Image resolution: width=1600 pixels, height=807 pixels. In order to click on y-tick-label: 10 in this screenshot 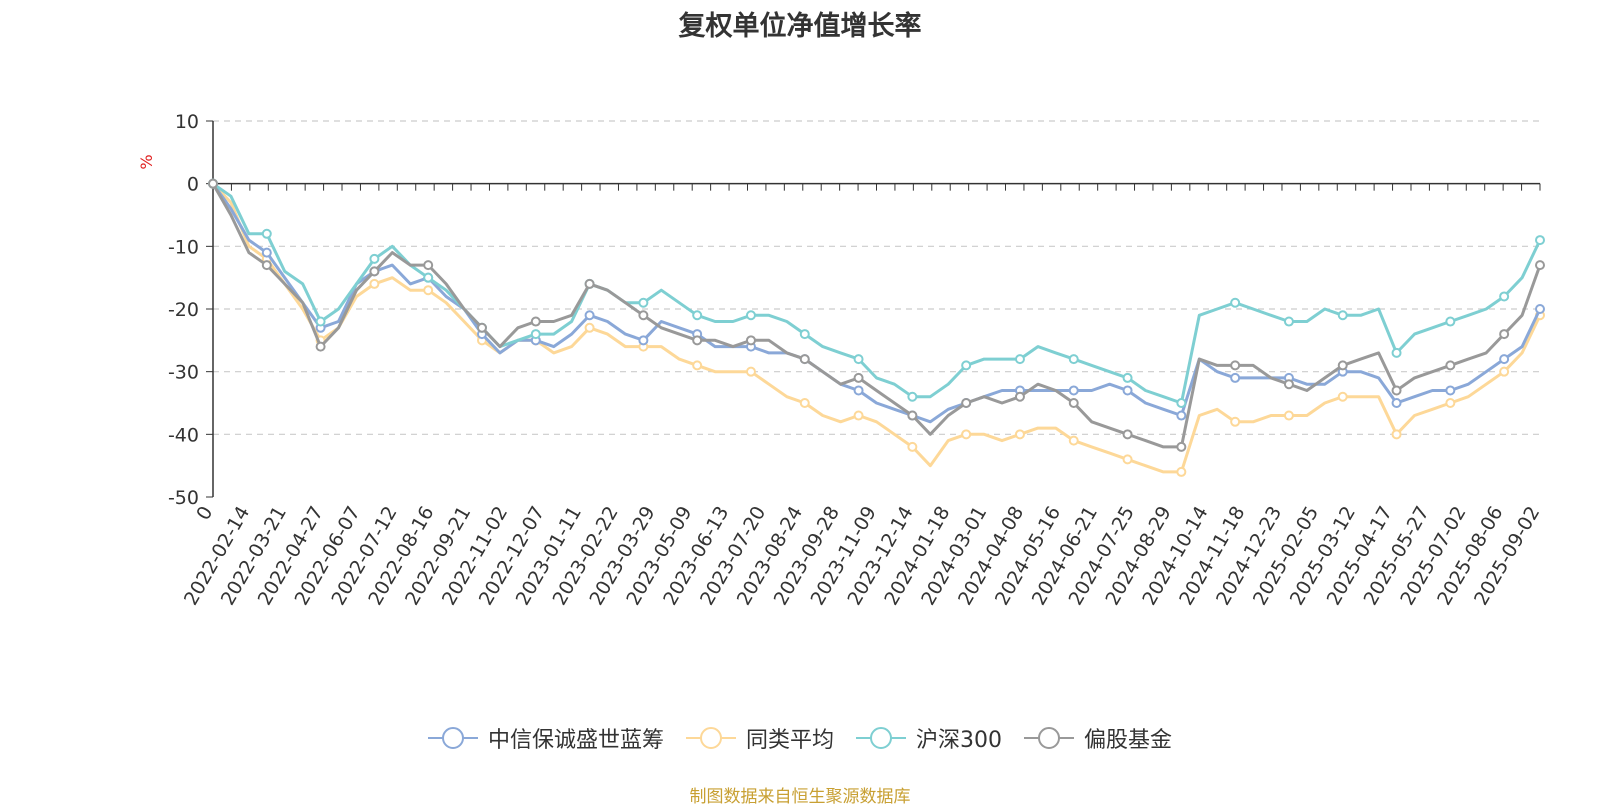, I will do `click(187, 122)`.